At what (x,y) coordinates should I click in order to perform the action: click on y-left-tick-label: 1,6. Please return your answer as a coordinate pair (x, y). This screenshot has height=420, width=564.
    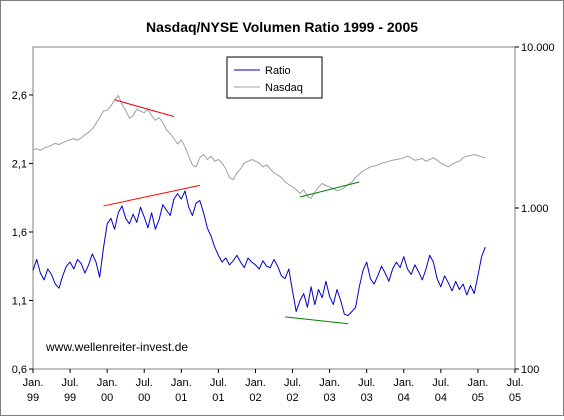
    Looking at the image, I should click on (19, 233).